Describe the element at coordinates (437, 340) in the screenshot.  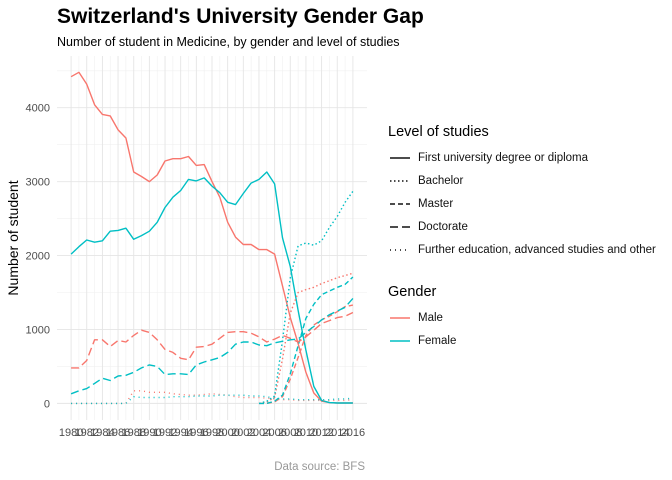
I see `legend-label: Female` at that location.